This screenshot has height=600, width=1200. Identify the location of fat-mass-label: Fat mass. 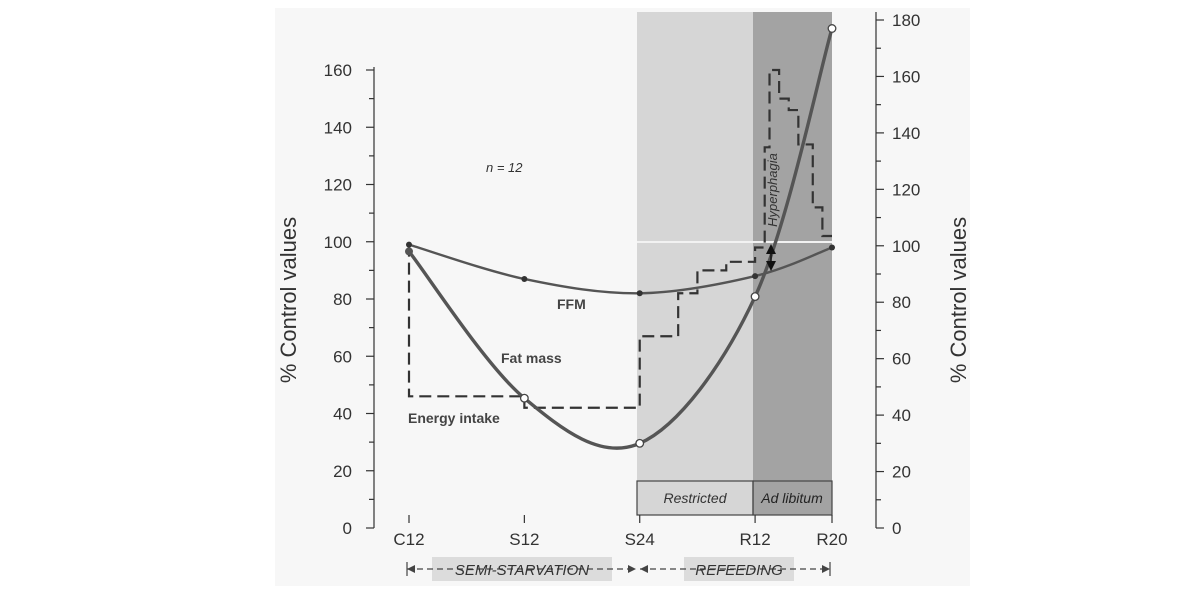
(531, 358).